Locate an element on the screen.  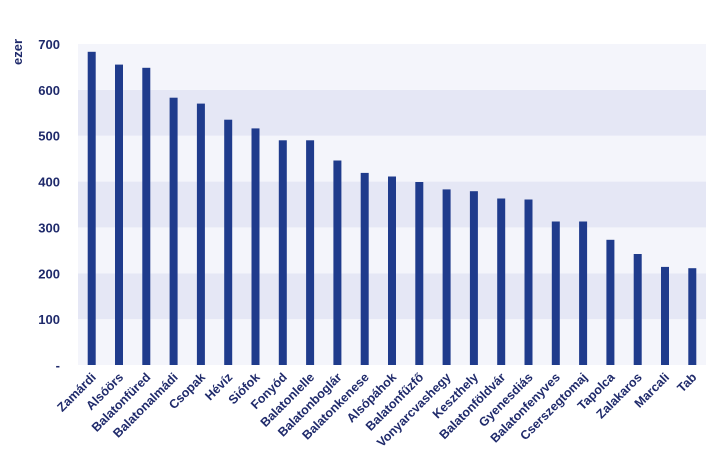
y-tick-label: 600 is located at coordinates (49, 90).